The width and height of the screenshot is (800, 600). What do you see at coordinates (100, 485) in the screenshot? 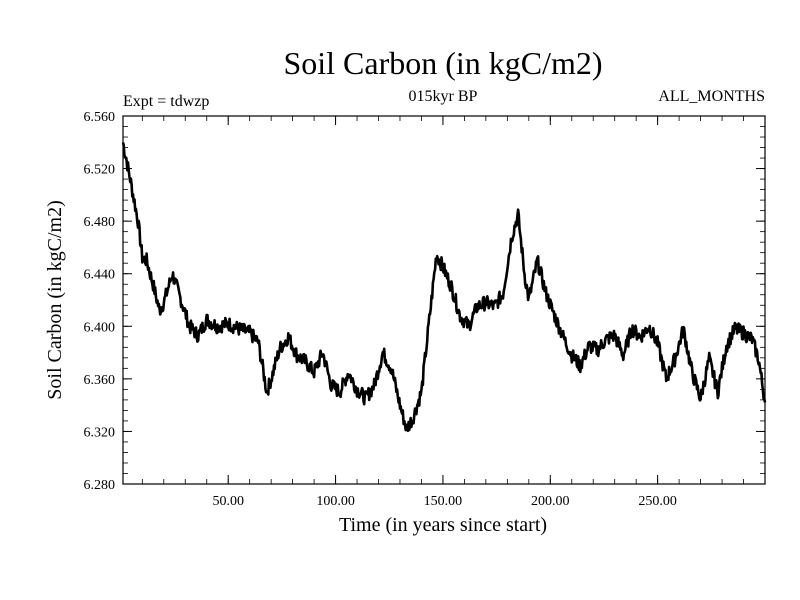
I see `y-tick-label: 6.280` at bounding box center [100, 485].